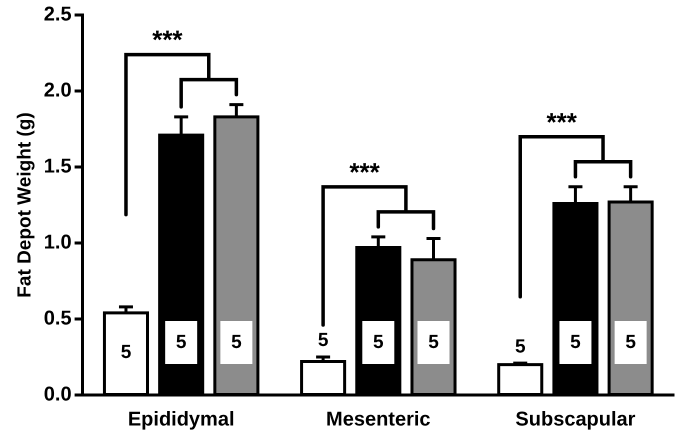  Describe the element at coordinates (378, 419) in the screenshot. I see `x-tick-label: Mesenteric` at that location.